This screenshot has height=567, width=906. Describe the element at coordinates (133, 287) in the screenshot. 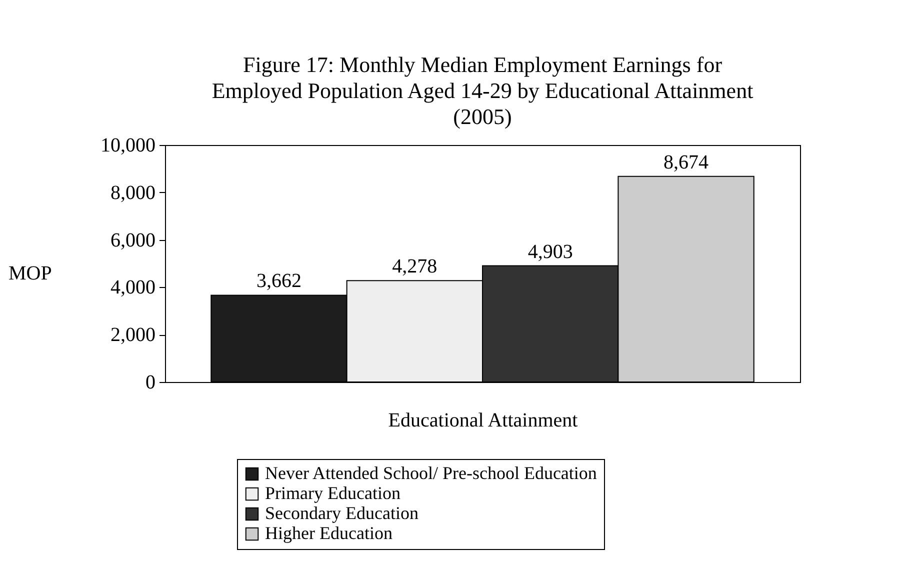

I see `y-tick-label: 4,000` at that location.